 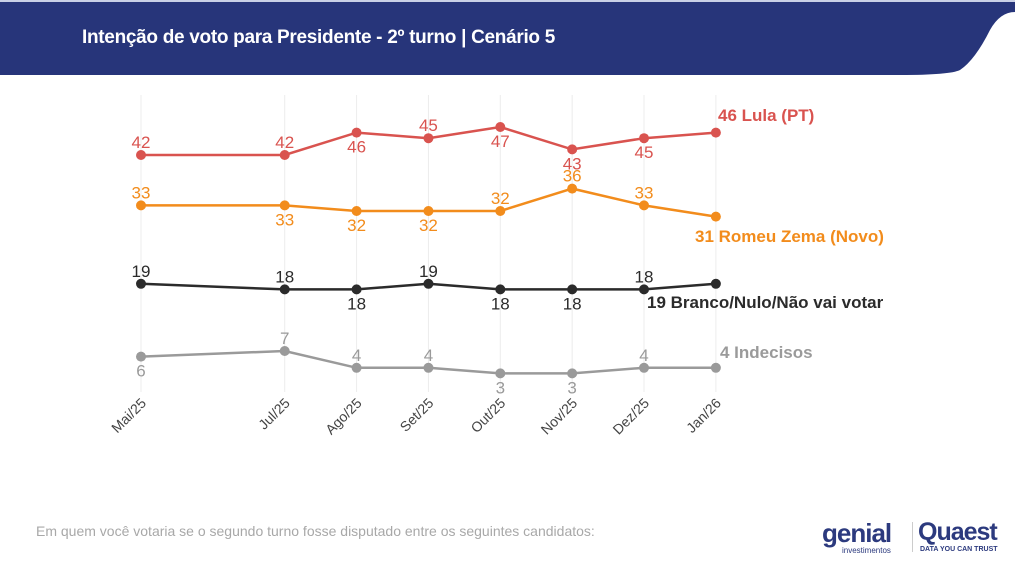 What do you see at coordinates (703, 415) in the screenshot?
I see `x-tick-label: Jan/26` at bounding box center [703, 415].